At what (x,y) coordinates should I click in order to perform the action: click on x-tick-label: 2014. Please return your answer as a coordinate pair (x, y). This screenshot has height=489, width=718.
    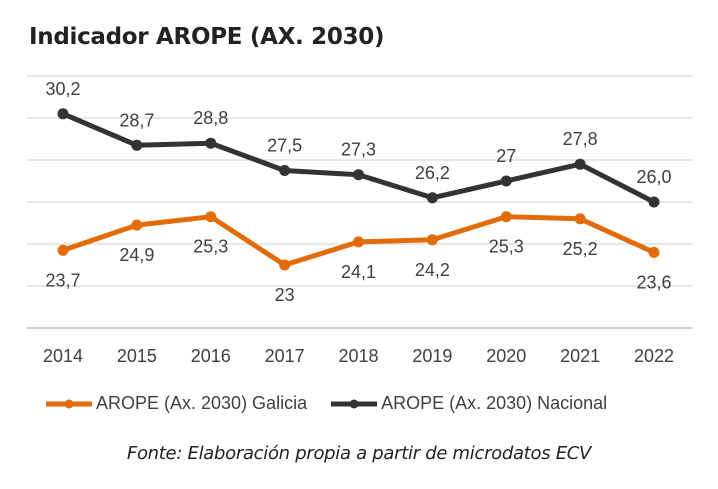
    Looking at the image, I should click on (63, 356).